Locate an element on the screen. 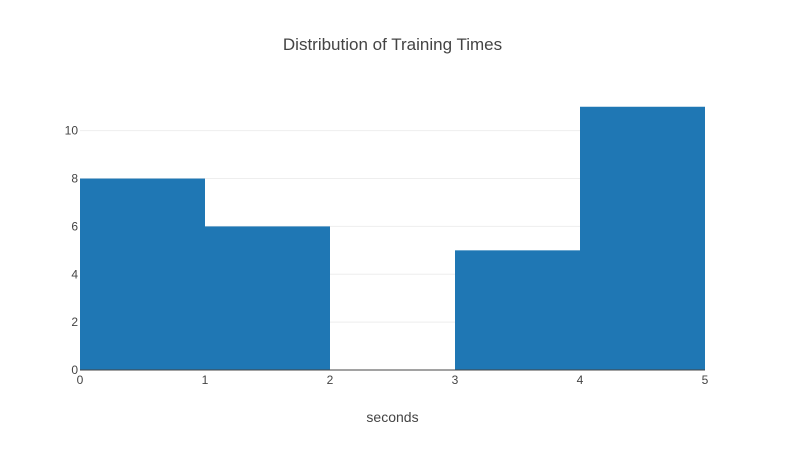  y-tick-label: 10 is located at coordinates (72, 131).